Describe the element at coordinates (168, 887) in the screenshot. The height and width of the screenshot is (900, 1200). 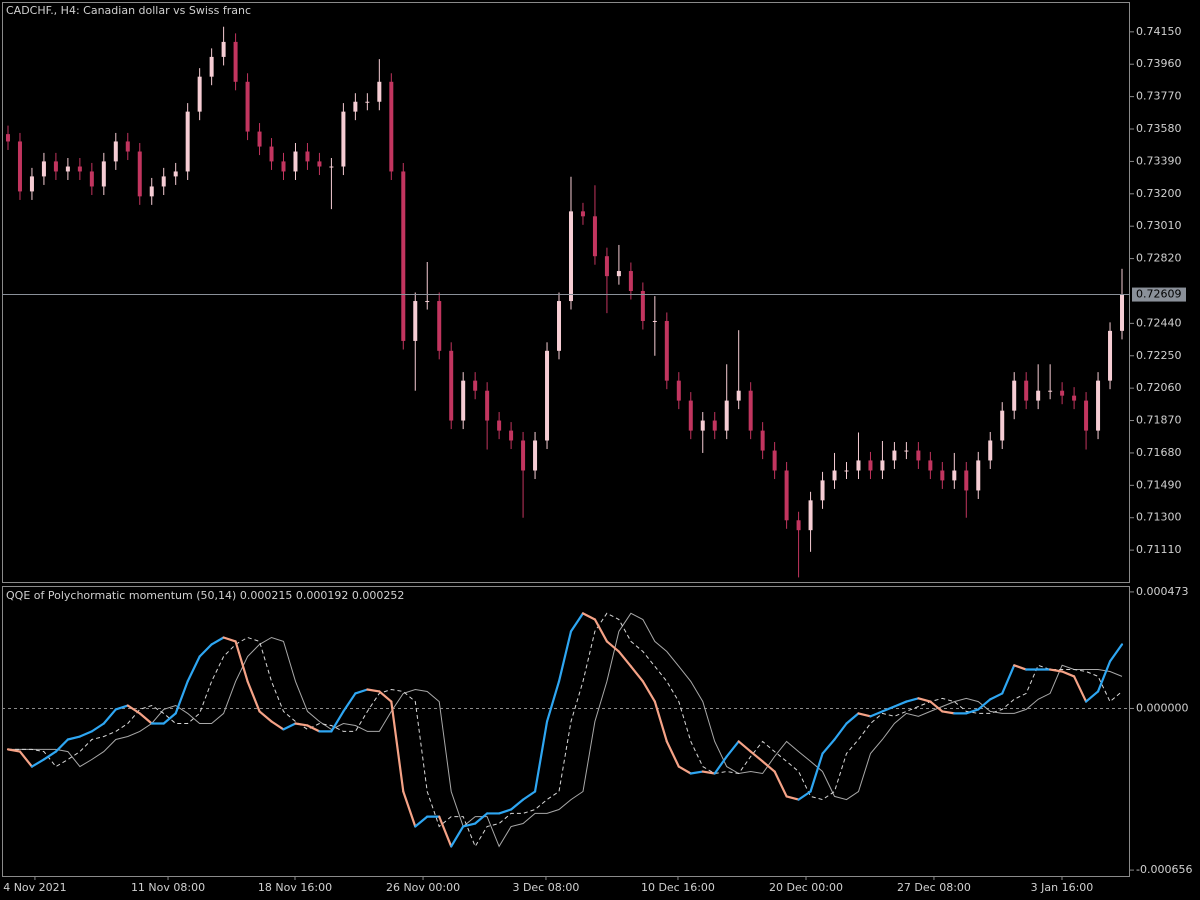
I see `x-tick-label: 11 Nov 08:00` at that location.